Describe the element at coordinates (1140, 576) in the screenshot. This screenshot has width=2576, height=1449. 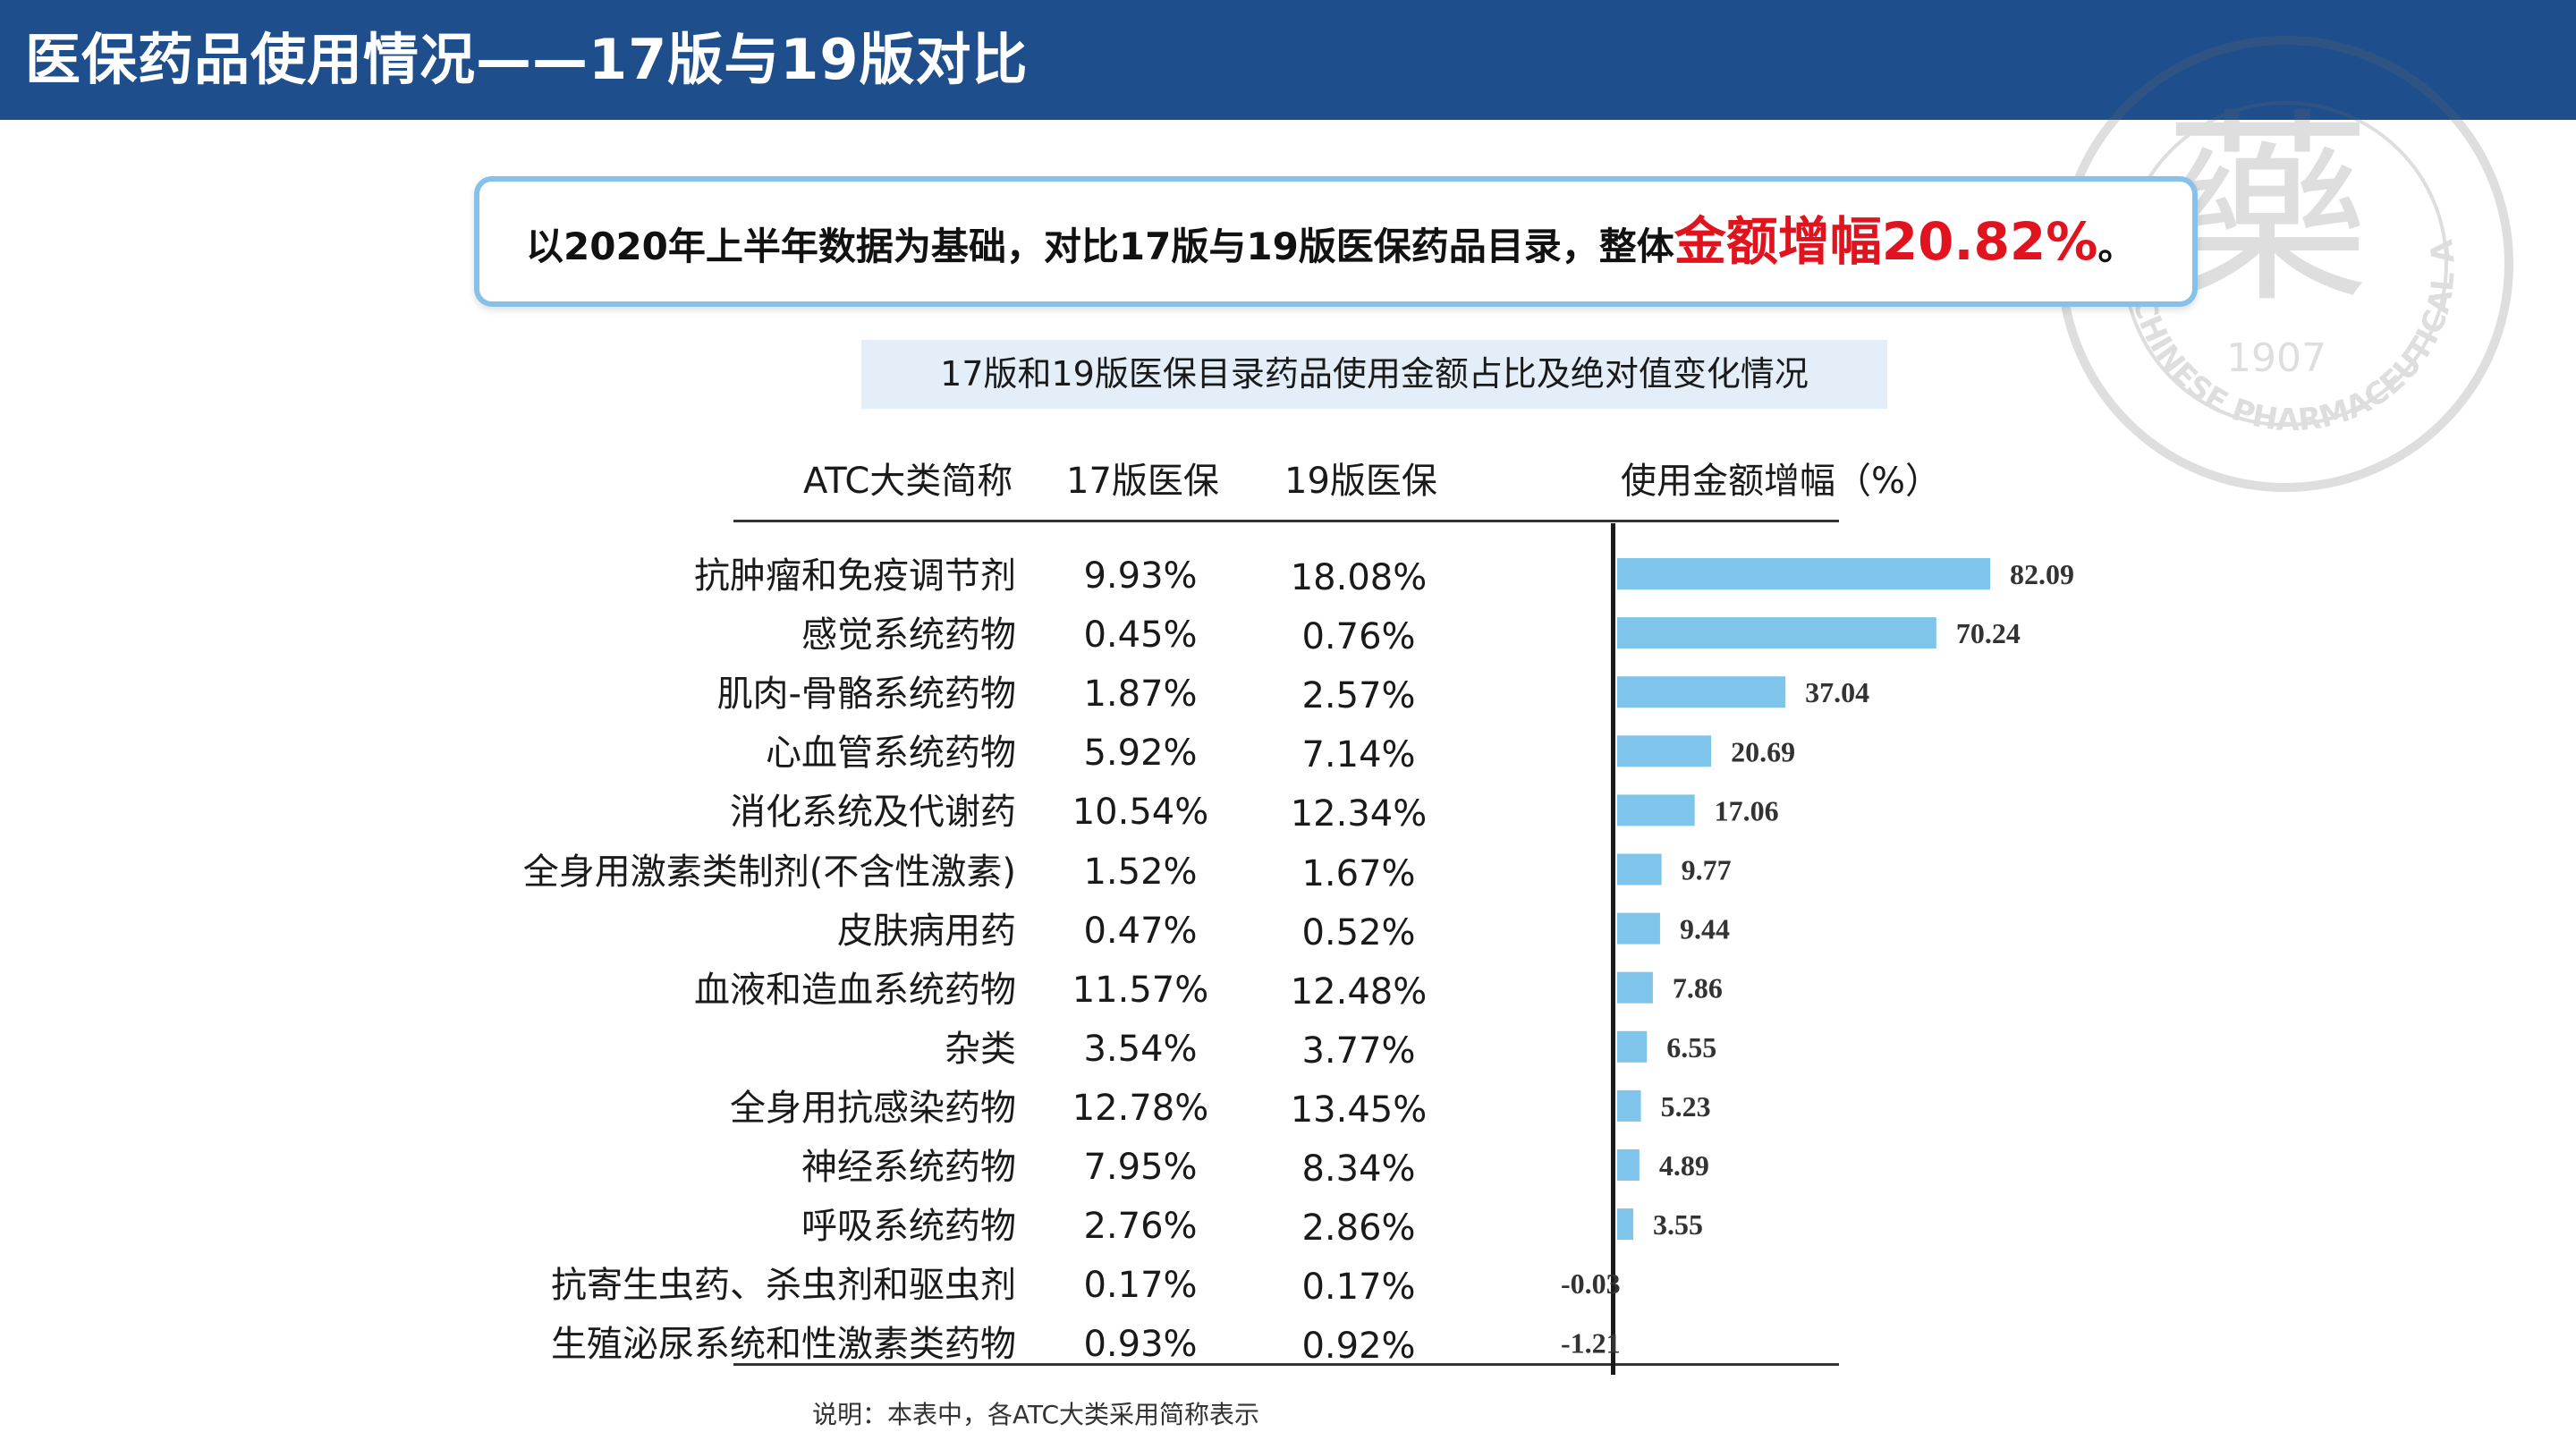
I see `share-17-value: 9.93%` at that location.